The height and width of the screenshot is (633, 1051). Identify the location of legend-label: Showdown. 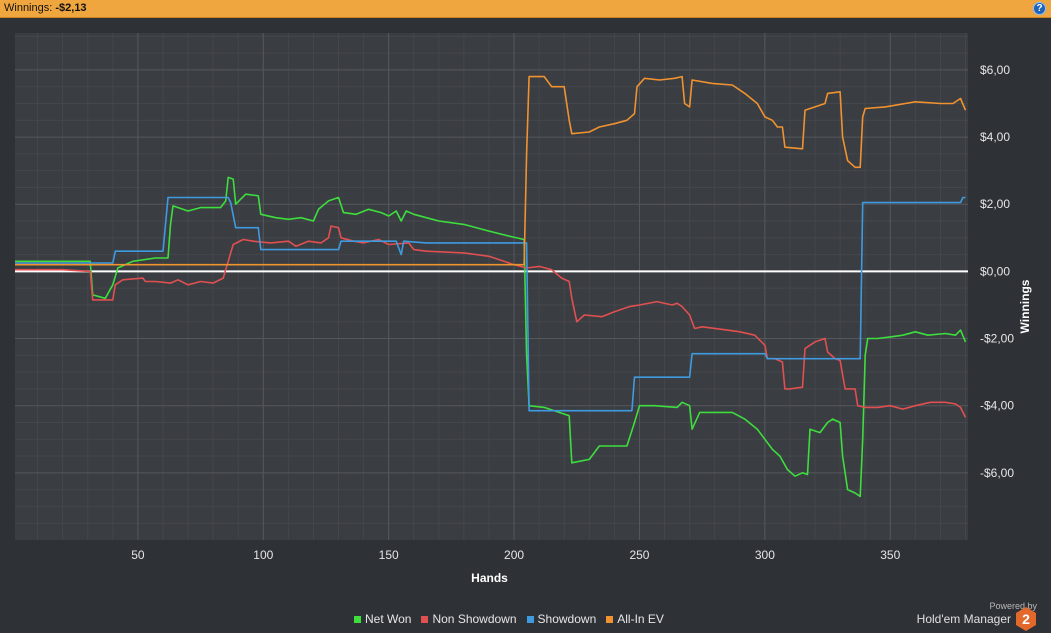
(567, 619).